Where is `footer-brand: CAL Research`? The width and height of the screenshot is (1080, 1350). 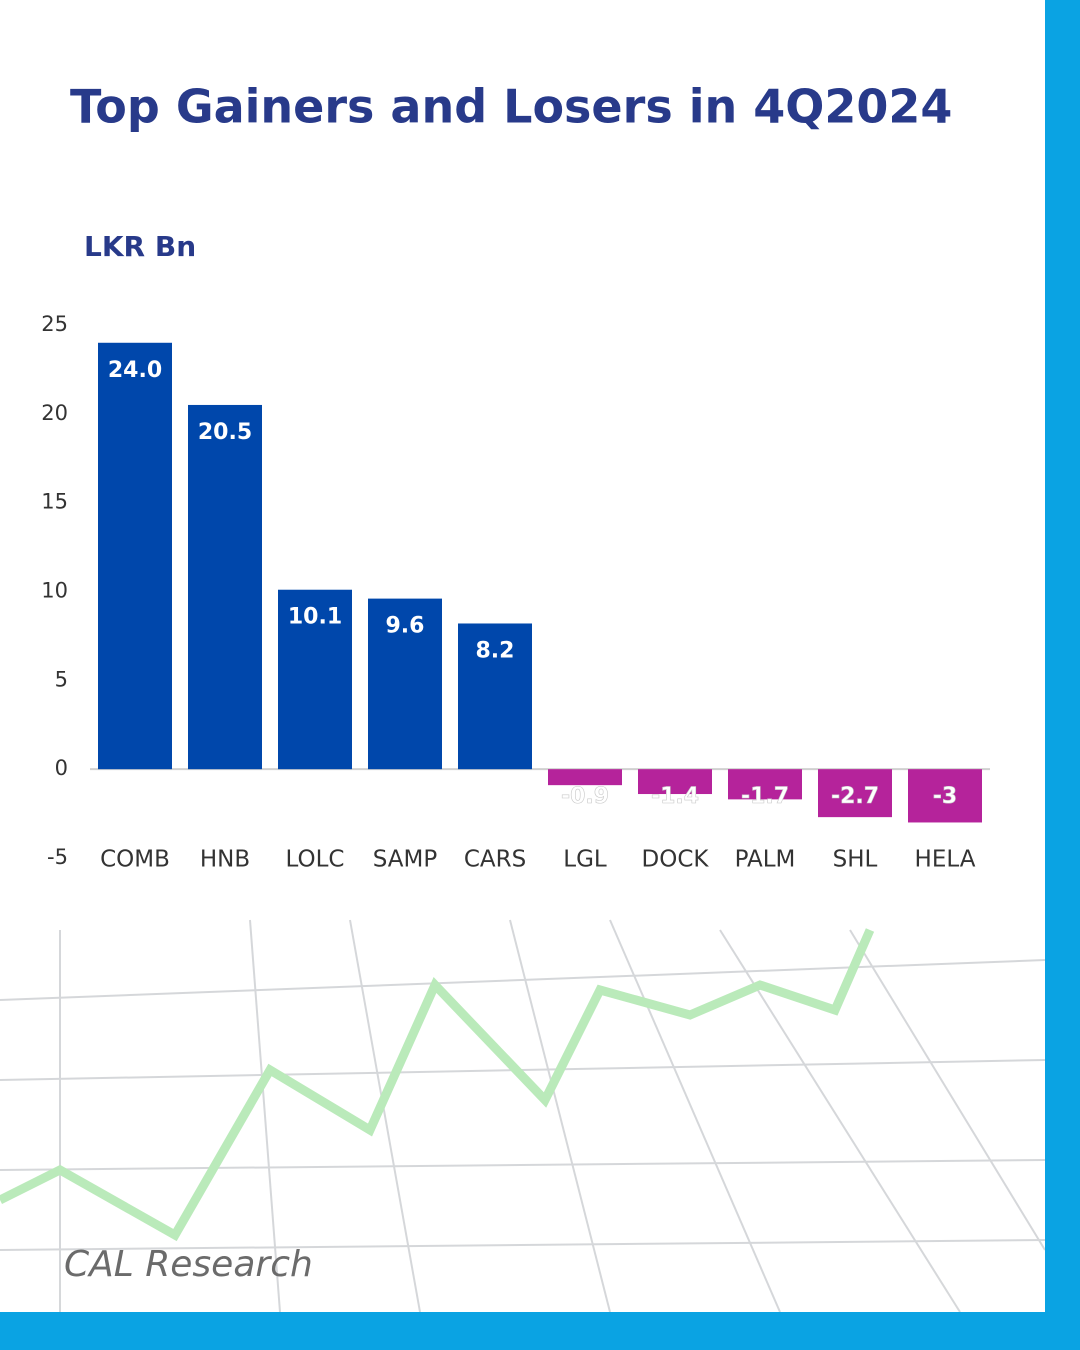
footer-brand: CAL Research is located at coordinates (188, 1264).